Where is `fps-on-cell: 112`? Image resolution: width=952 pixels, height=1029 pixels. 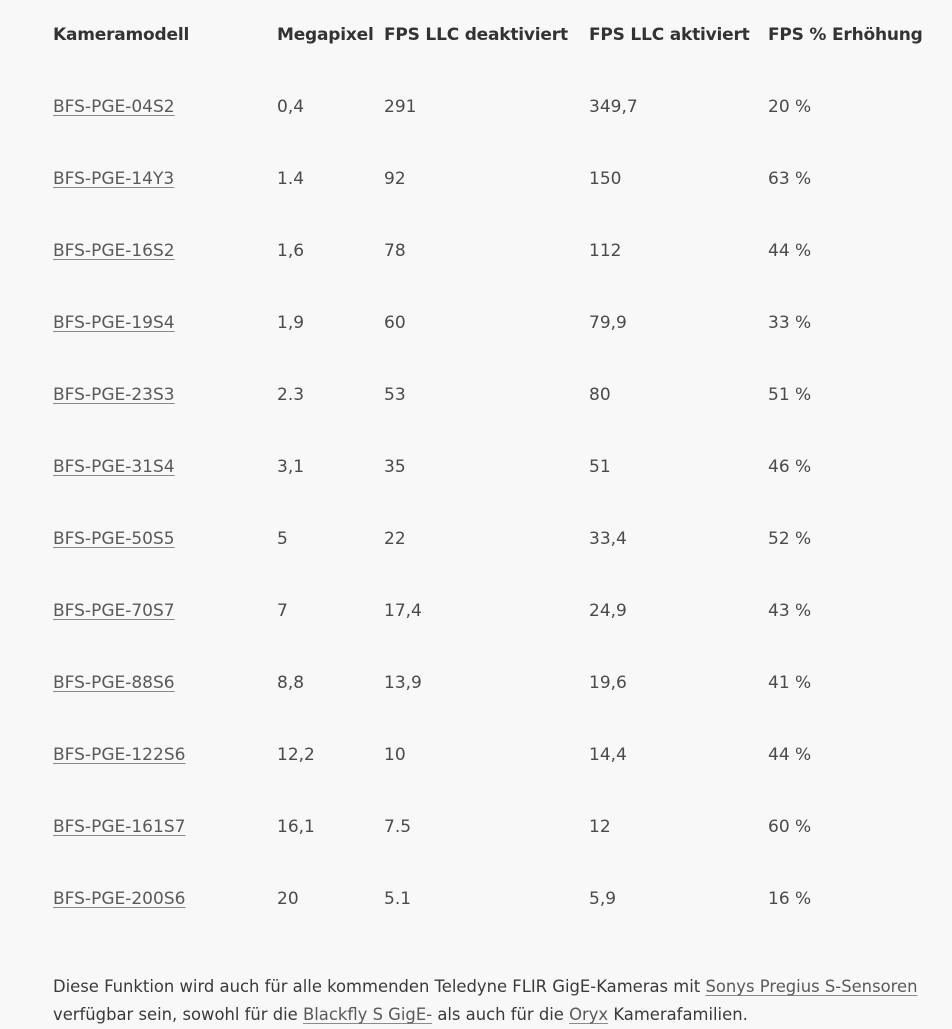 fps-on-cell: 112 is located at coordinates (605, 251).